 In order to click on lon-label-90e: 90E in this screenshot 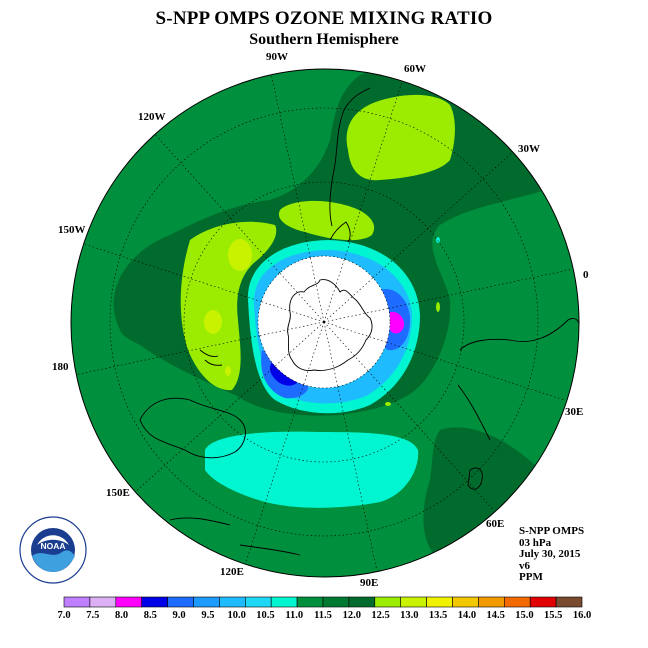, I will do `click(369, 583)`.